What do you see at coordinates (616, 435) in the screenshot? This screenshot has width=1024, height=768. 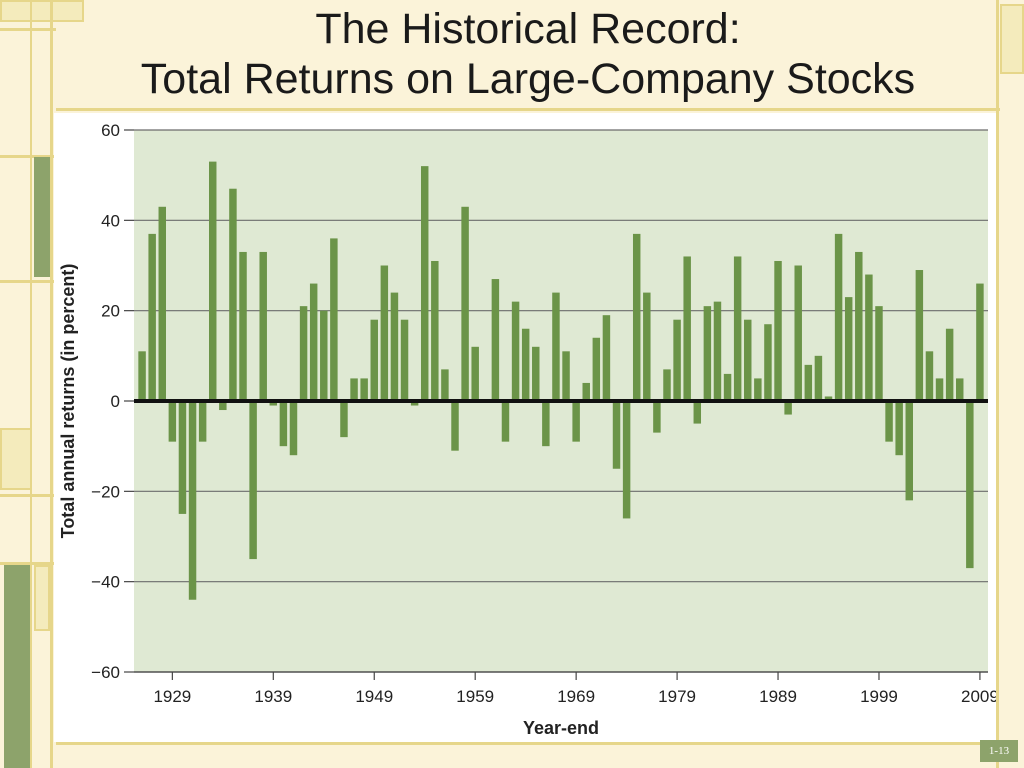 I see `bar-1973` at bounding box center [616, 435].